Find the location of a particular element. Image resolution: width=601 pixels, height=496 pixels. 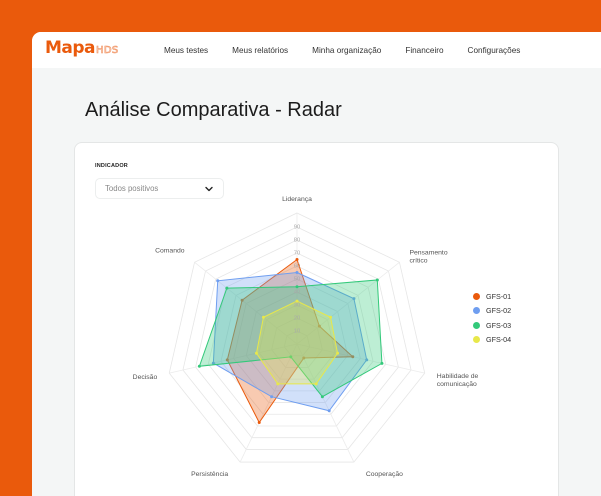

legend-label: GFS-03 is located at coordinates (499, 325).